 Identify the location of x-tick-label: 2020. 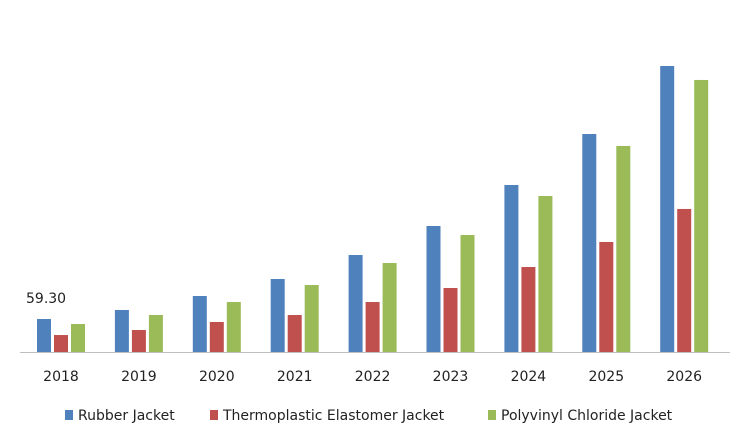
(217, 377).